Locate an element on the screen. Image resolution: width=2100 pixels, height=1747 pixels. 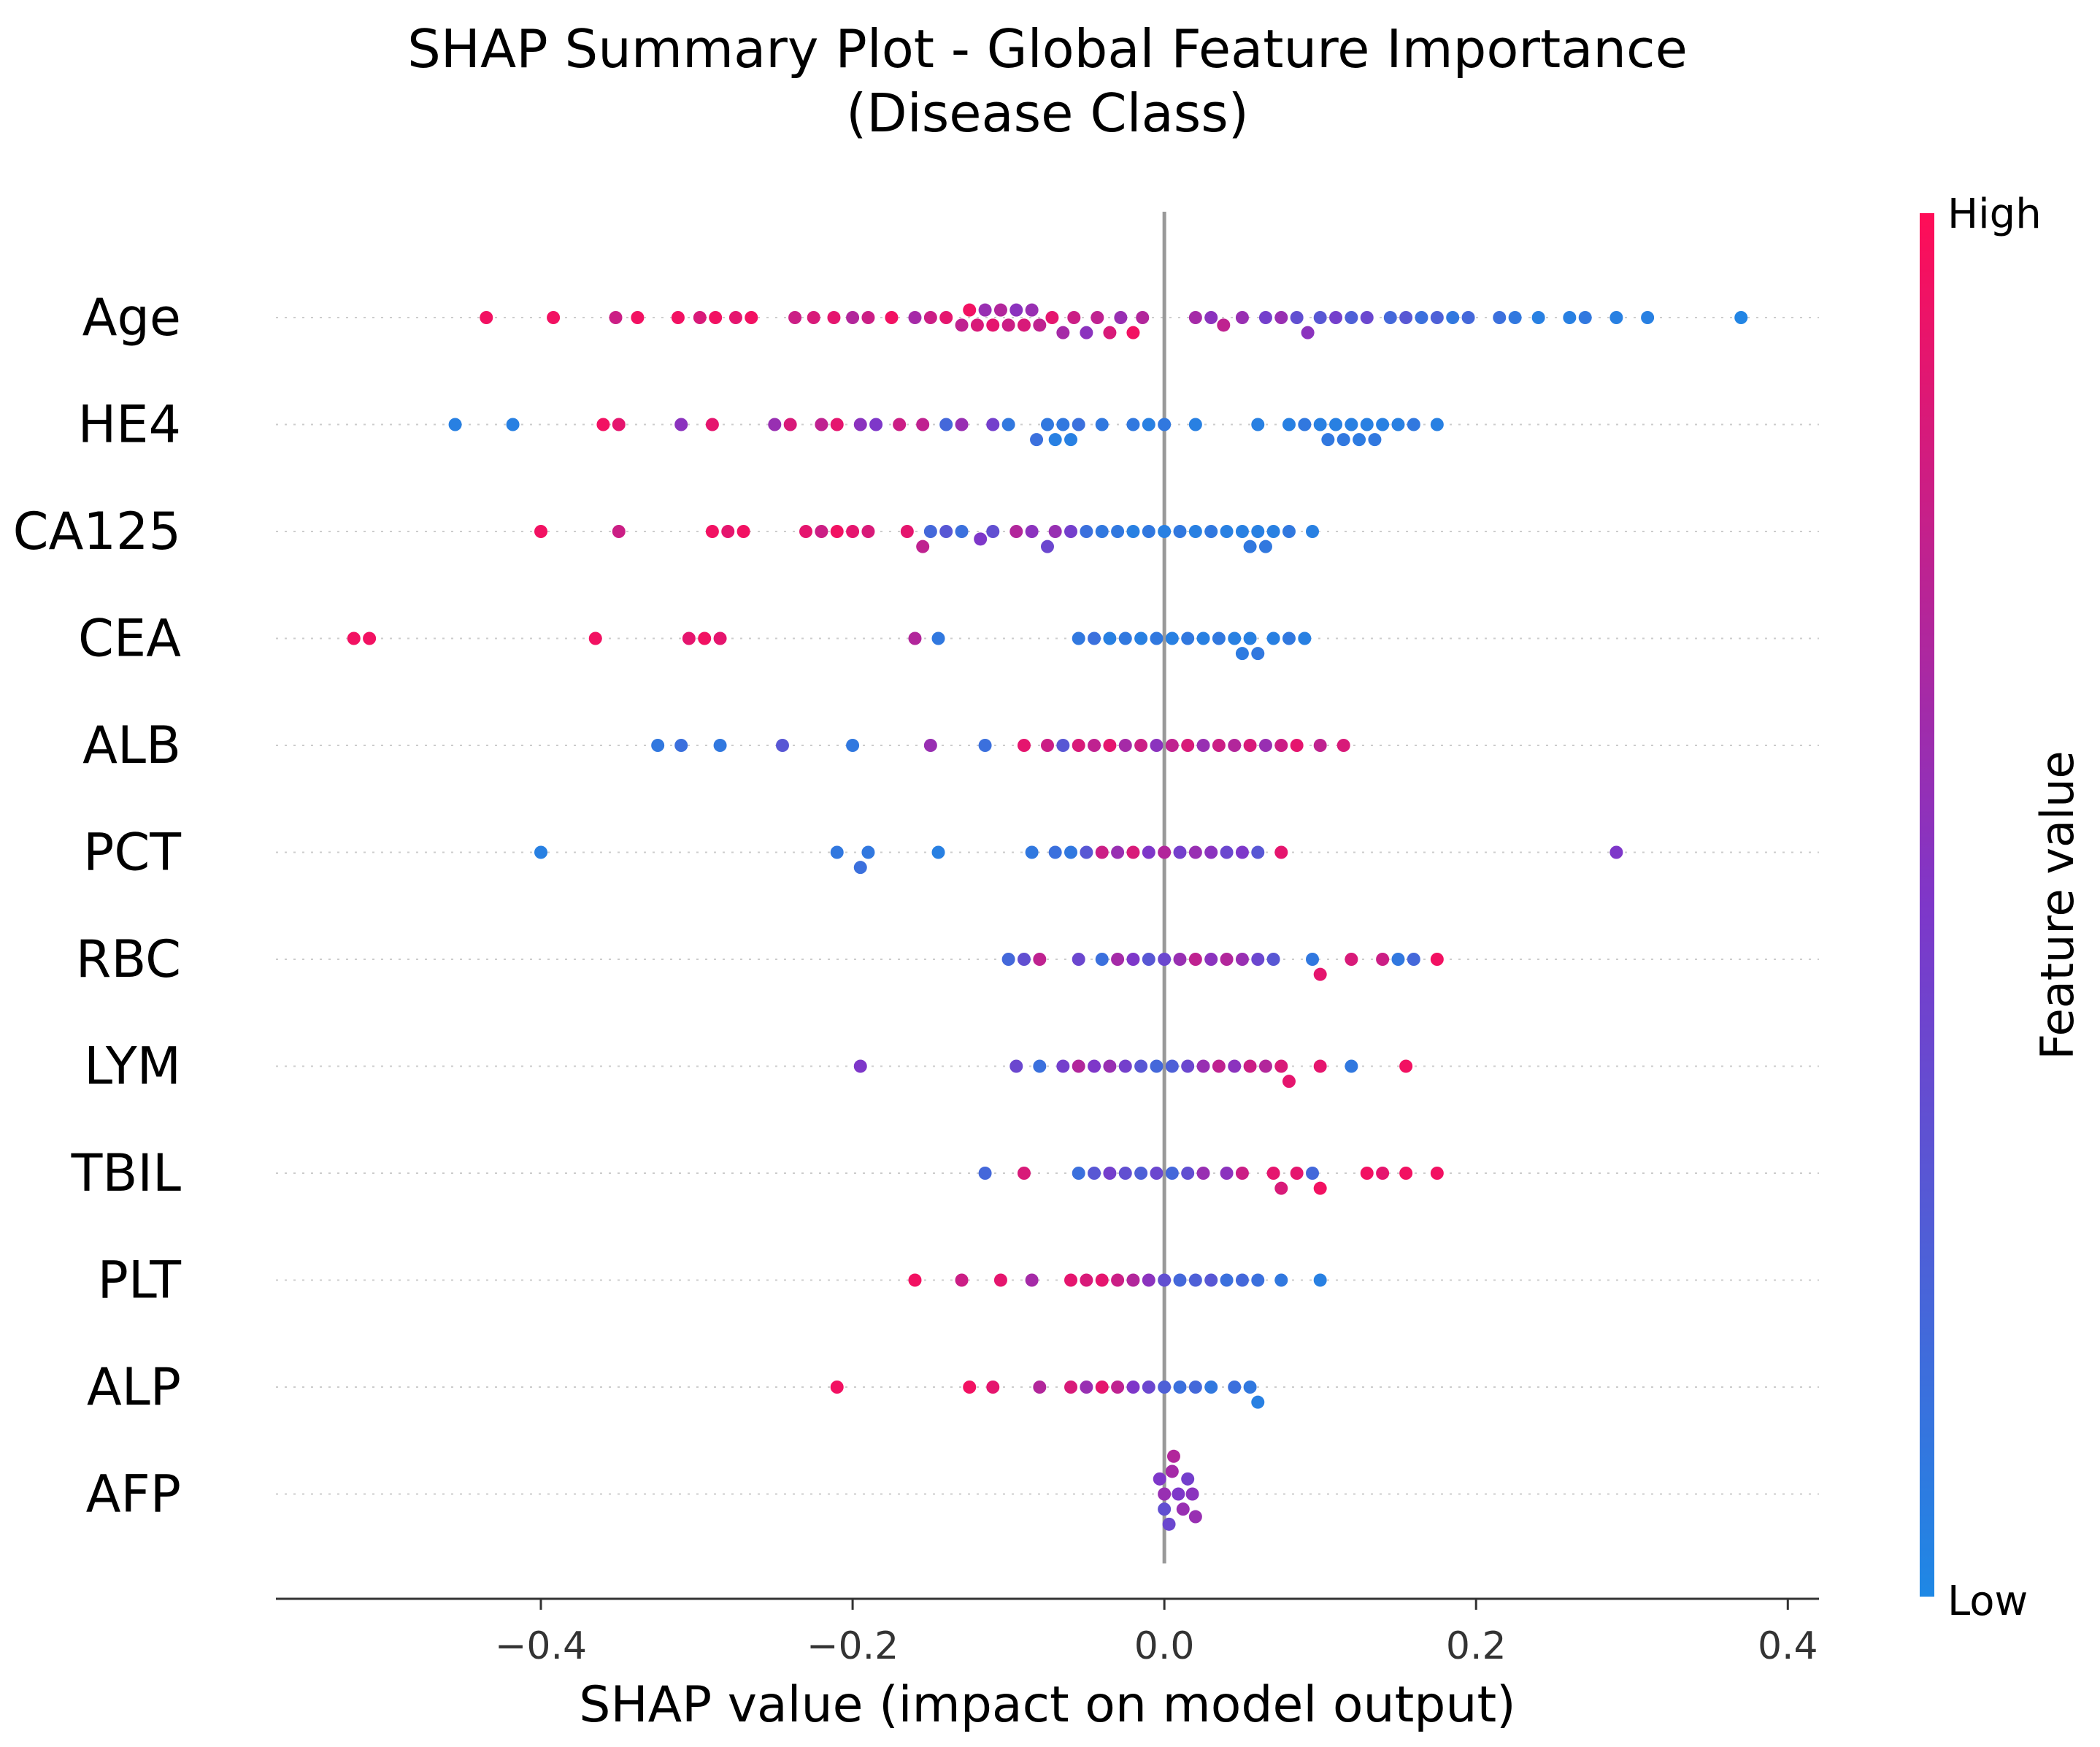
feature-label-alb: ALB is located at coordinates (131, 745).